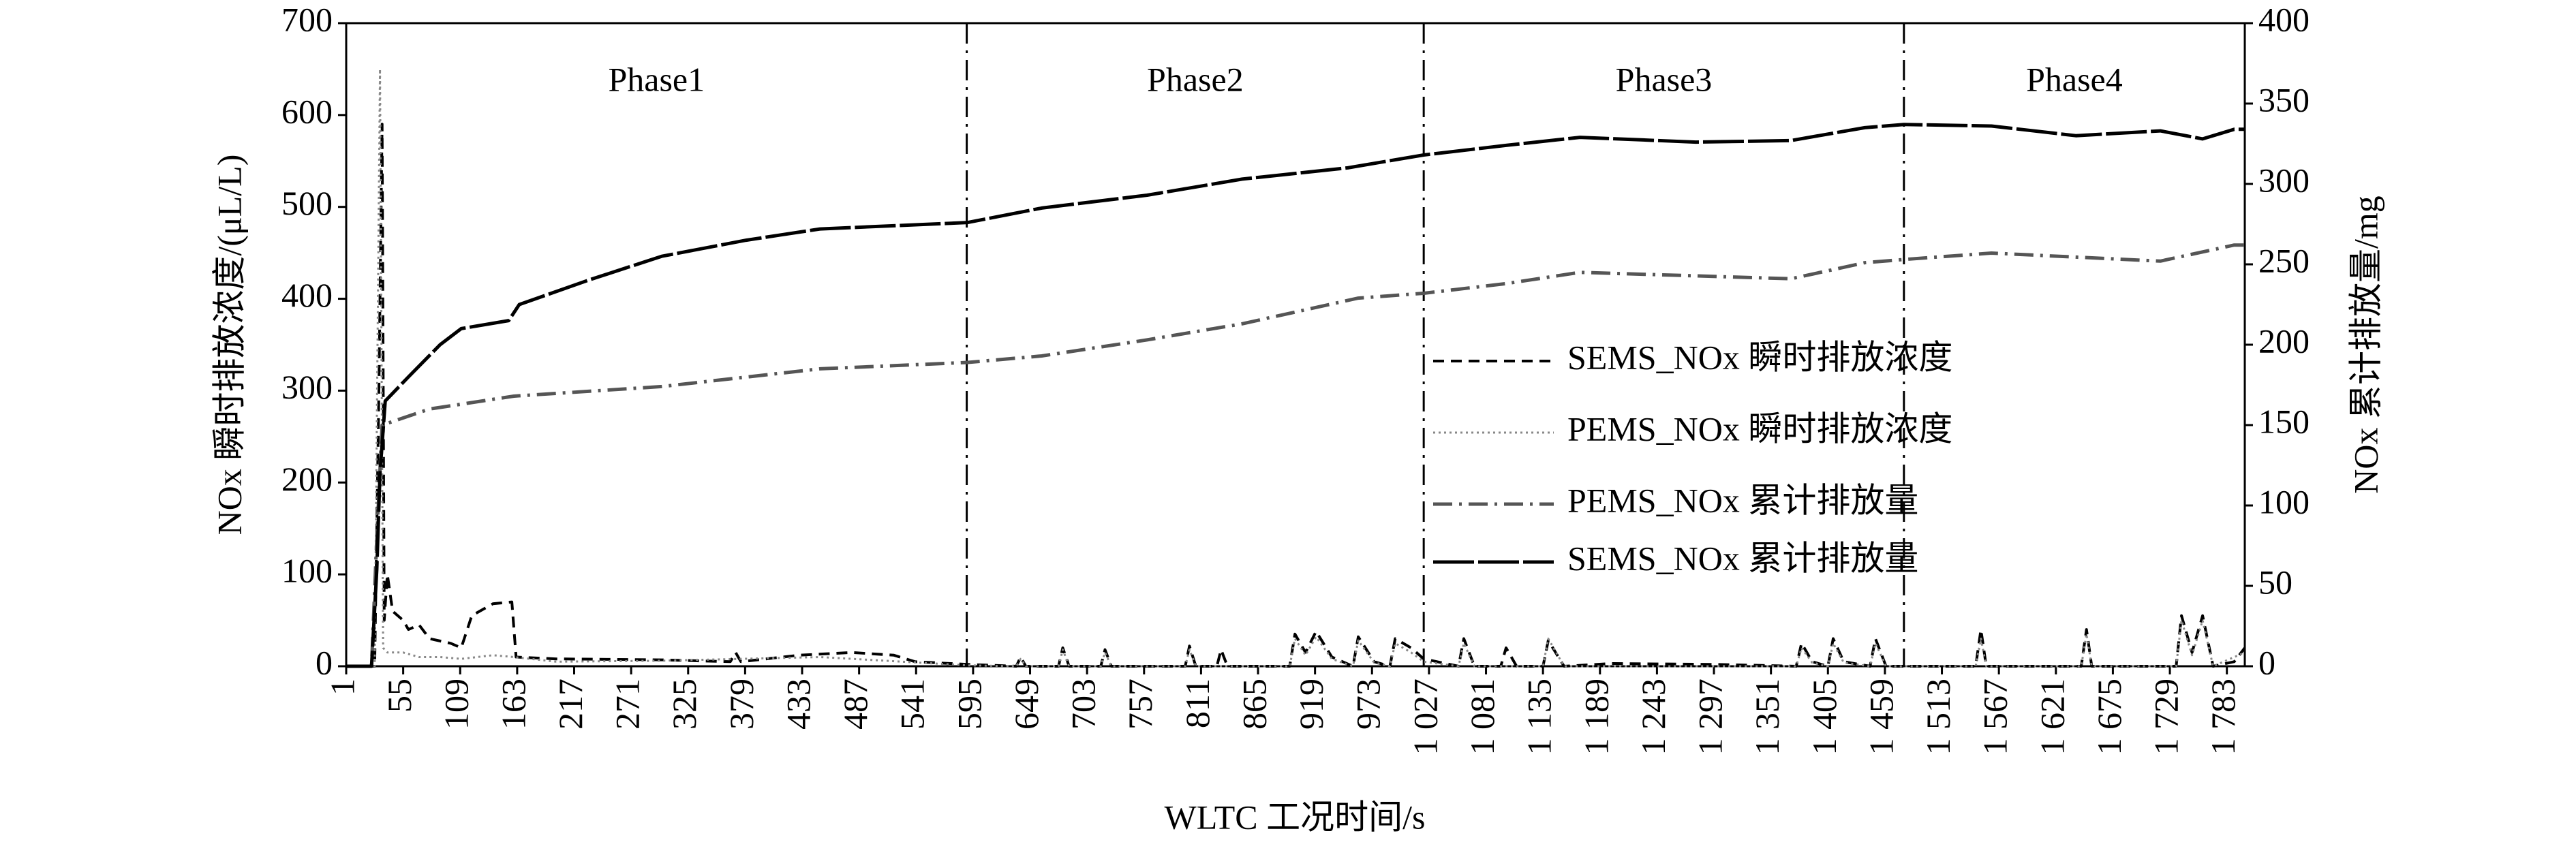  What do you see at coordinates (1482, 717) in the screenshot?
I see `x-tick-label: 1 081` at bounding box center [1482, 717].